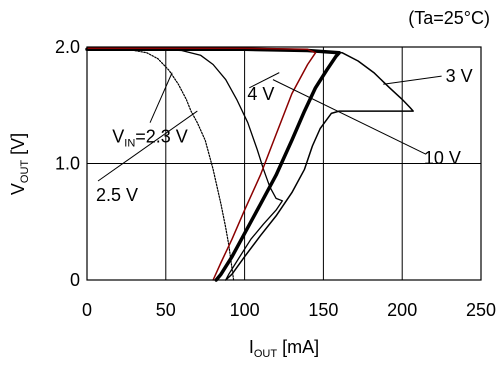 The width and height of the screenshot is (503, 365). What do you see at coordinates (118, 137) in the screenshot?
I see `series-label-main: V` at bounding box center [118, 137].